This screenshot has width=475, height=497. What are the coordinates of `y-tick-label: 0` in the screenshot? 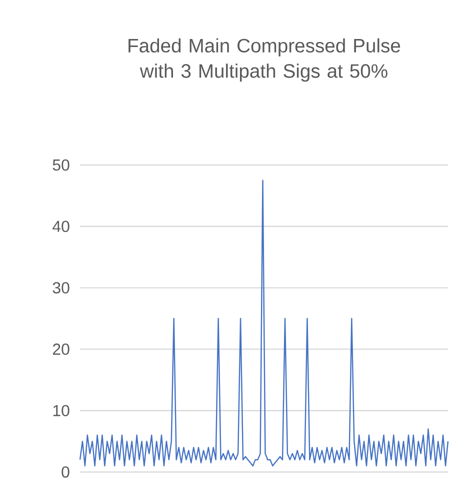 It's located at (66, 472).